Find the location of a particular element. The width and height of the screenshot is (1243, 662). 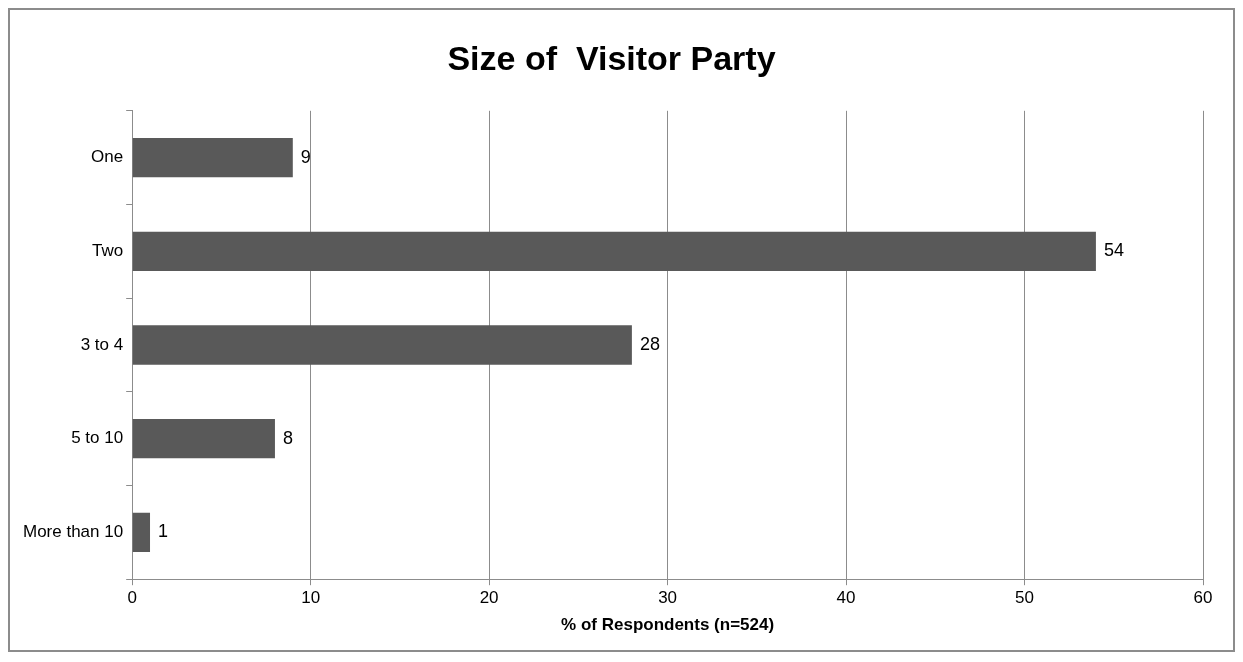

y-tick-label: Two is located at coordinates (107, 251).